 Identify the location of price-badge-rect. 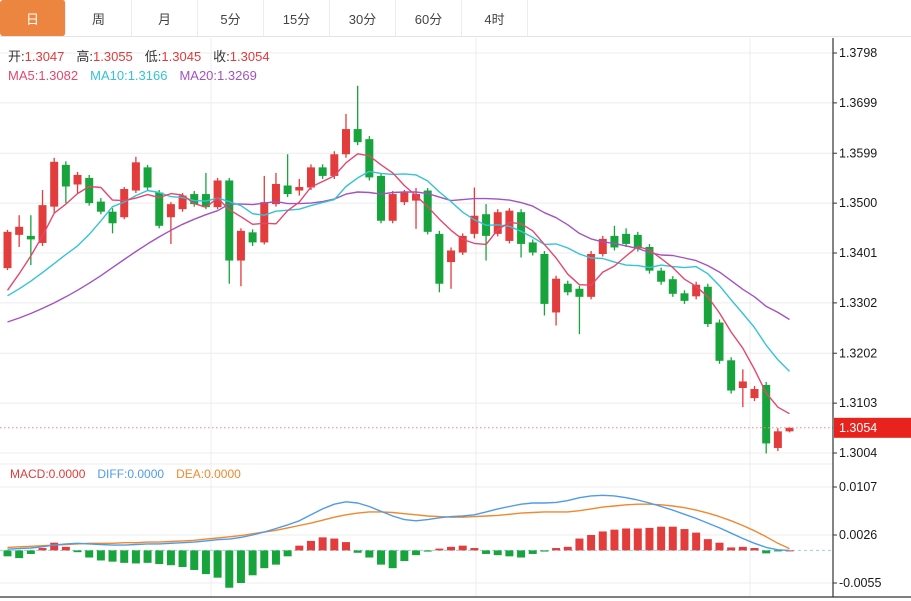
(872, 427).